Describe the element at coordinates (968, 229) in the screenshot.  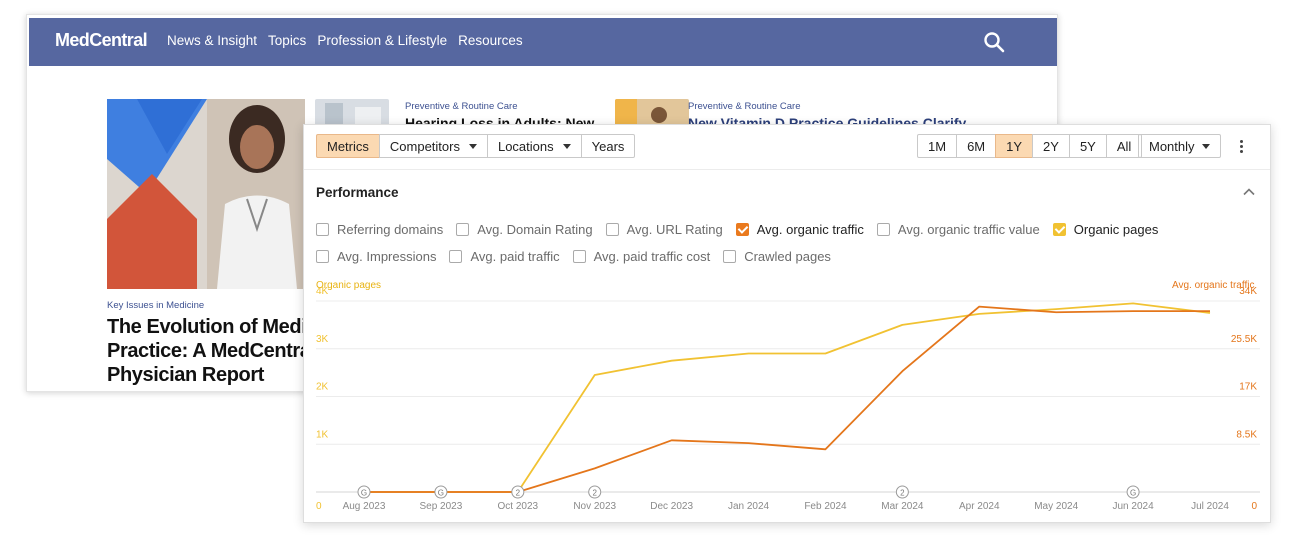
I see `metric-label: Avg. organic traffic value` at that location.